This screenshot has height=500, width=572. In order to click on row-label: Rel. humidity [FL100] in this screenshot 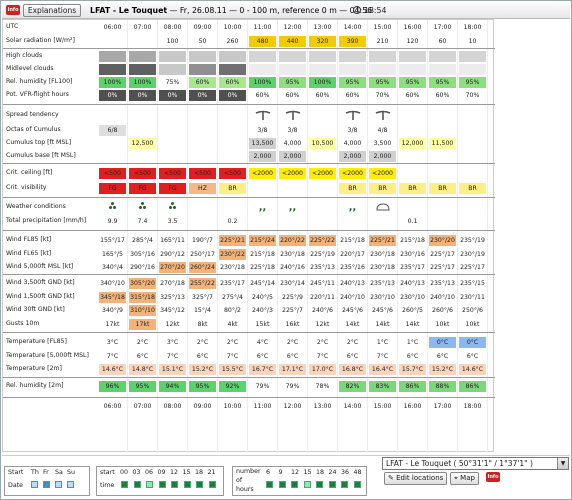, I will do `click(39, 81)`.